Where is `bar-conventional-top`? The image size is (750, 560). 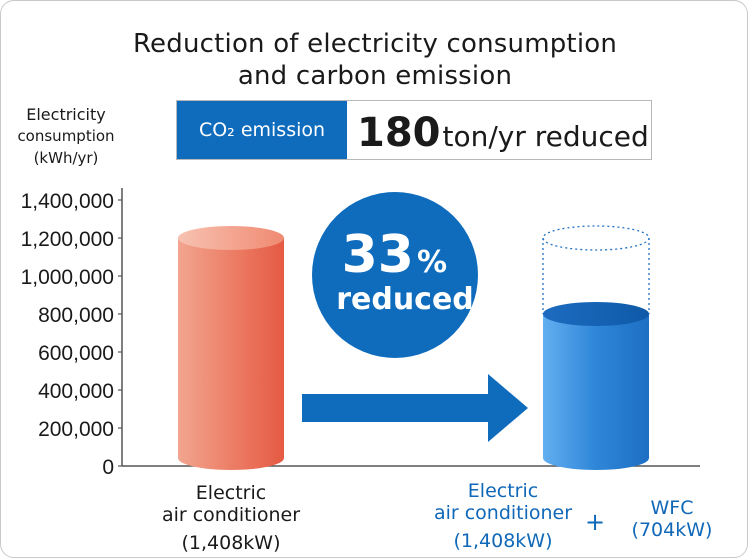
bar-conventional-top is located at coordinates (231, 238).